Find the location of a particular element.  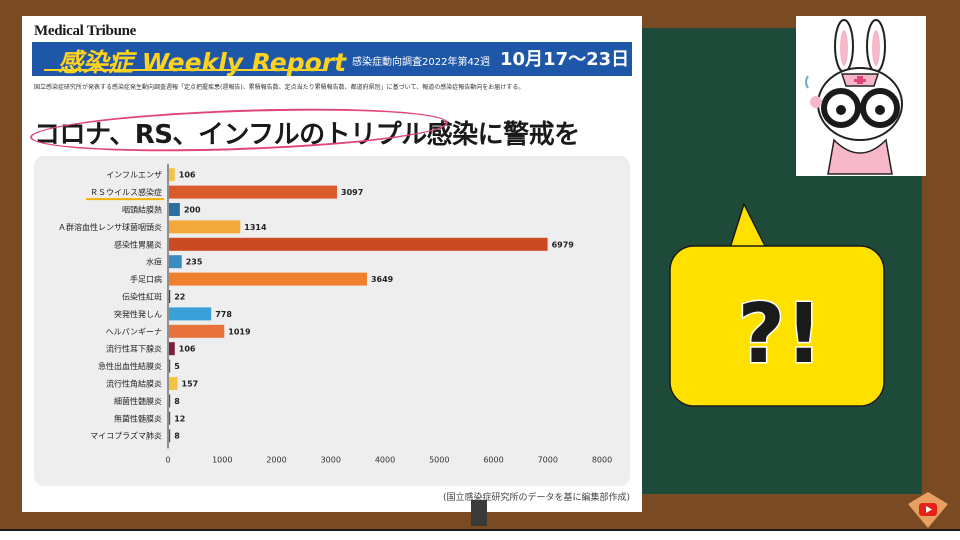

category-label: 流行性角結膜炎 is located at coordinates (134, 384).